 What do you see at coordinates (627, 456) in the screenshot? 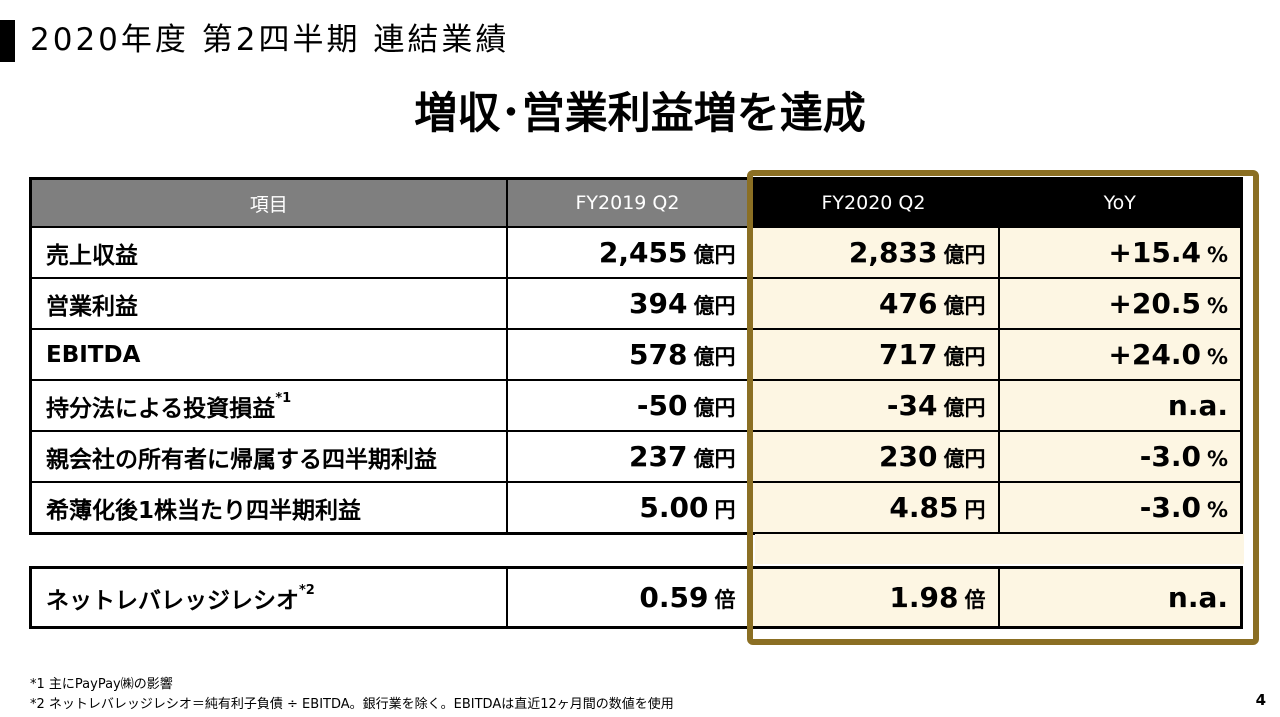
I see `cell-fy2019: 237 億円` at bounding box center [627, 456].